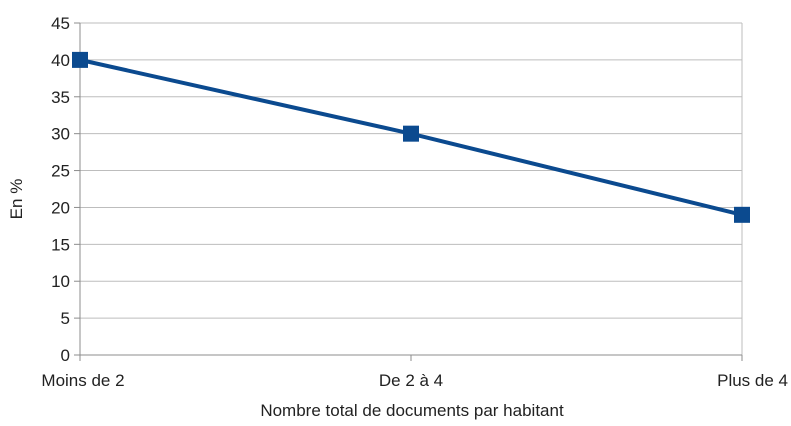 This screenshot has width=791, height=426. Describe the element at coordinates (65, 318) in the screenshot. I see `y-tick-label: 5` at that location.